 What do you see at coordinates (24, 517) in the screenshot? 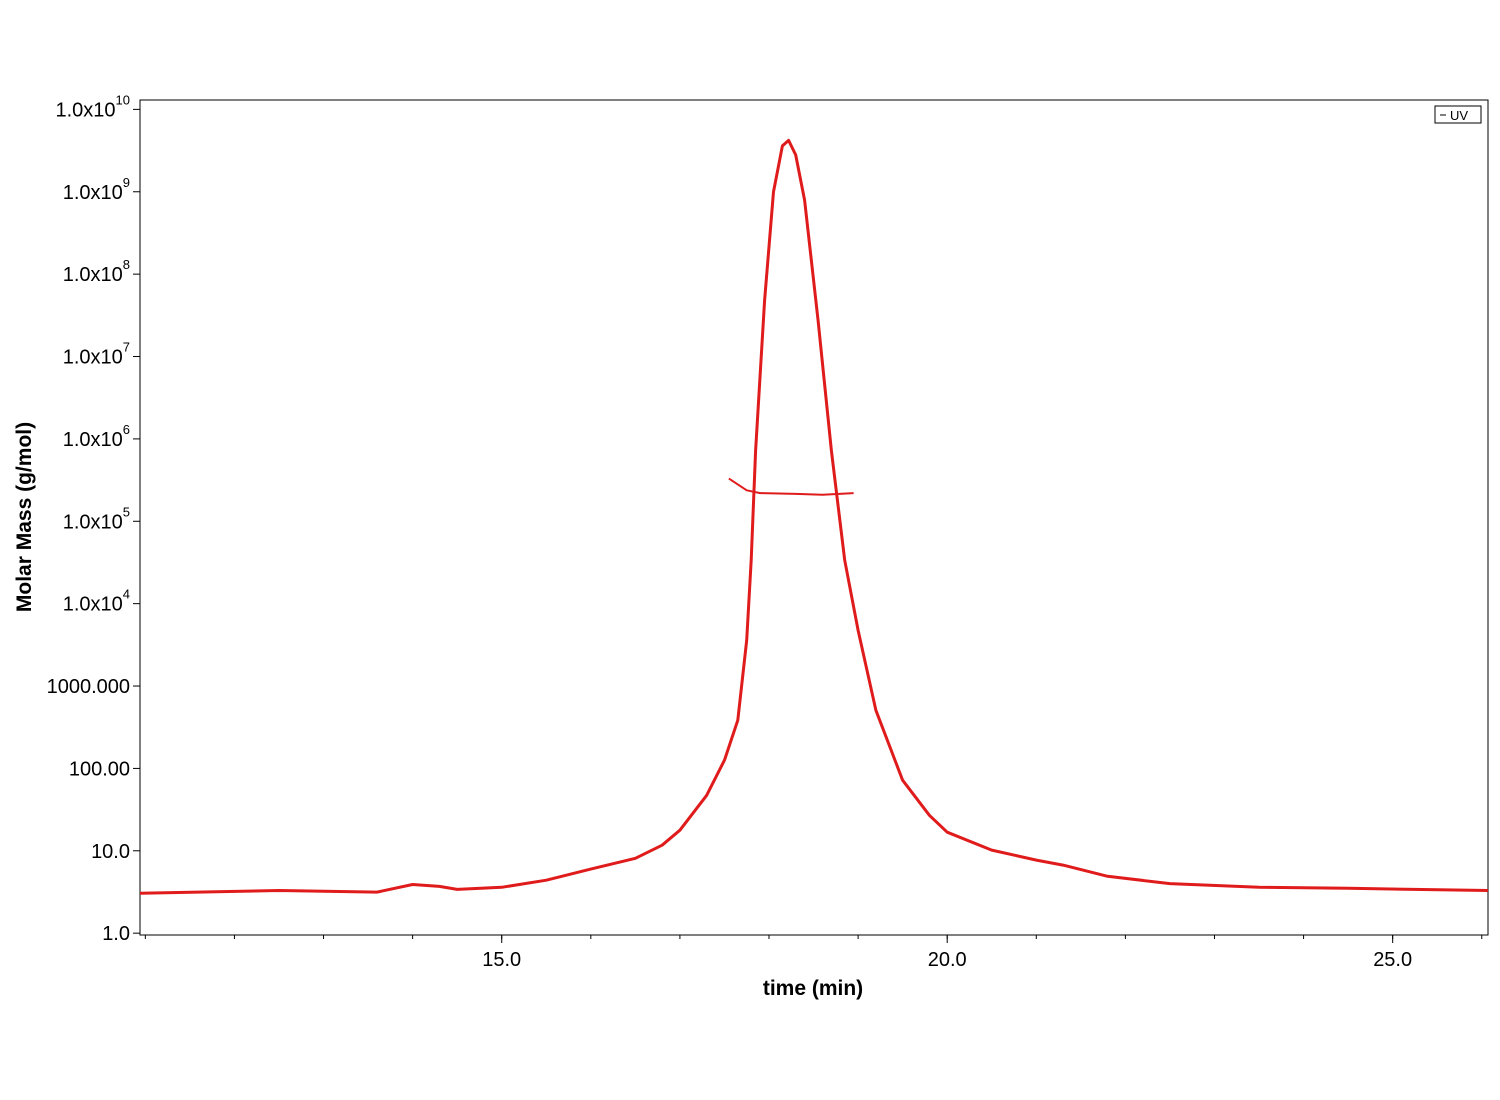
I see `y-axis-title: Molar Mass (g/mol)` at bounding box center [24, 517].